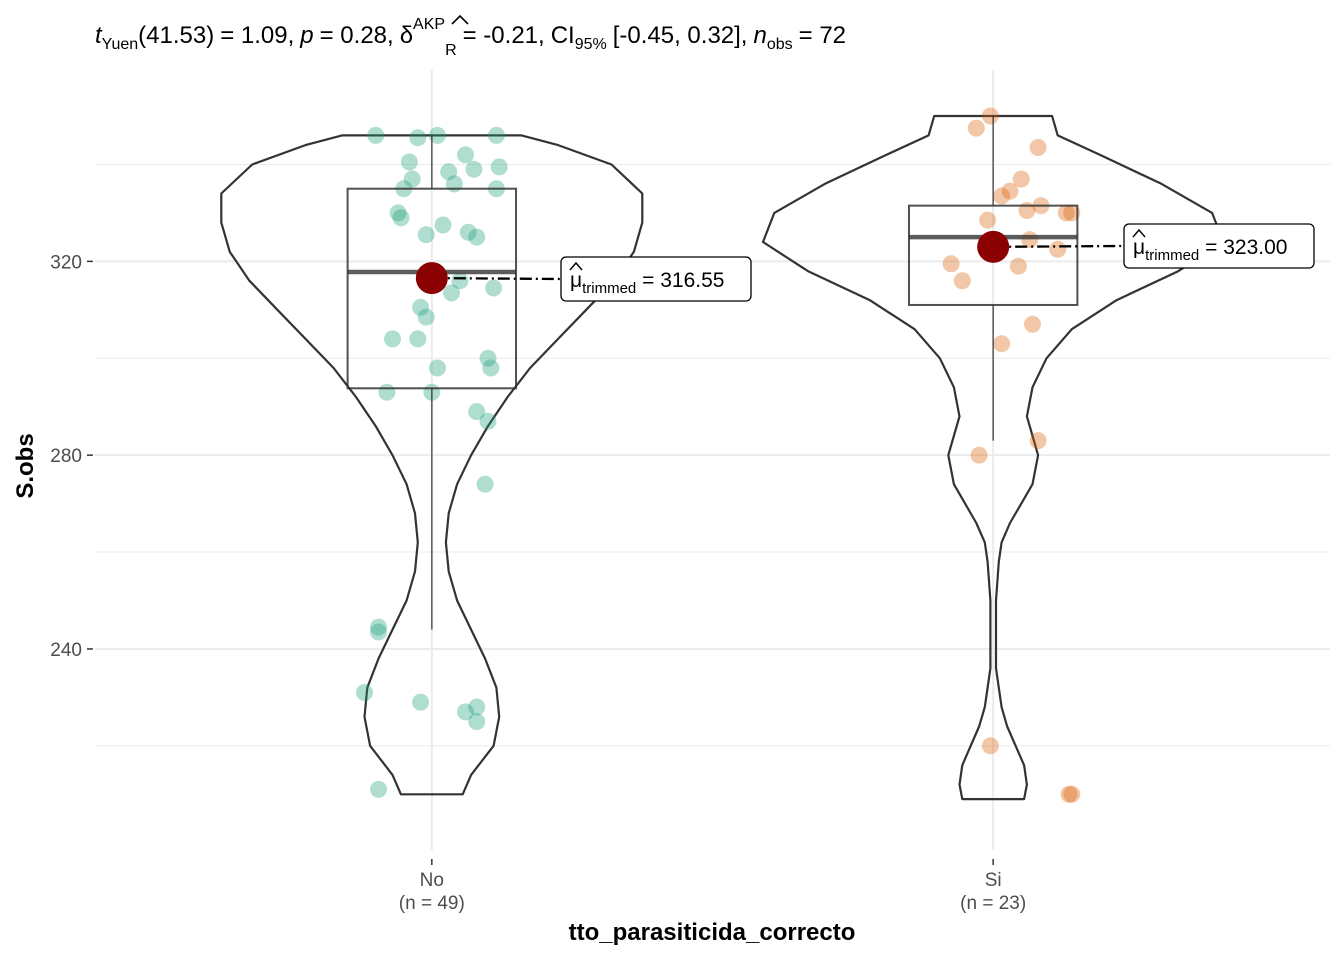 This screenshot has width=1344, height=960. What do you see at coordinates (680, 35) in the screenshot?
I see `ci-value: [-0.45, 0.32],` at bounding box center [680, 35].